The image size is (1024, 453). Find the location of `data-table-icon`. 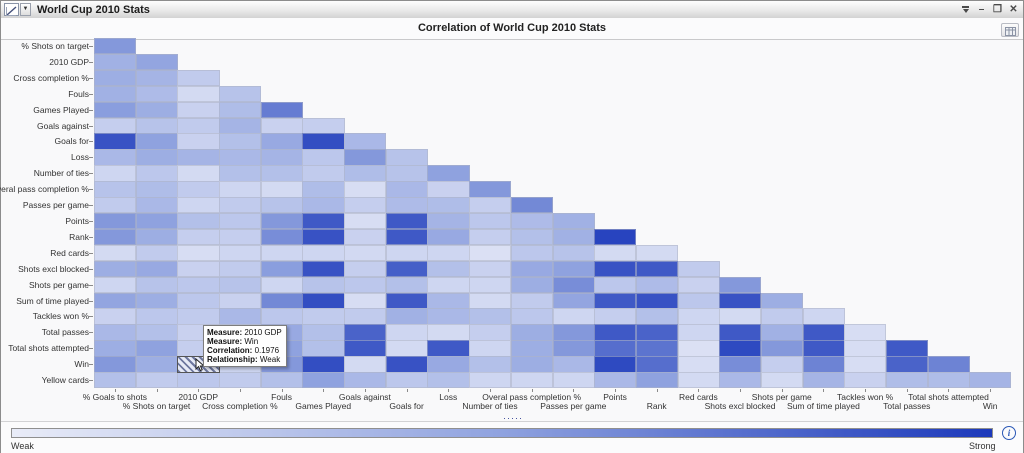

data-table-icon is located at coordinates (1010, 30).